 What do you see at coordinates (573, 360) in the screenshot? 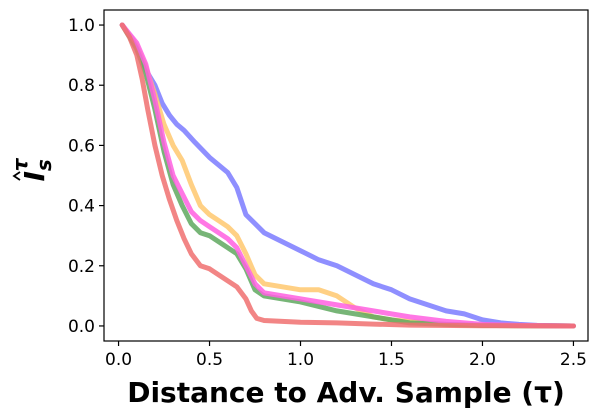
I see `x-tick-label: 2.5` at bounding box center [573, 360].